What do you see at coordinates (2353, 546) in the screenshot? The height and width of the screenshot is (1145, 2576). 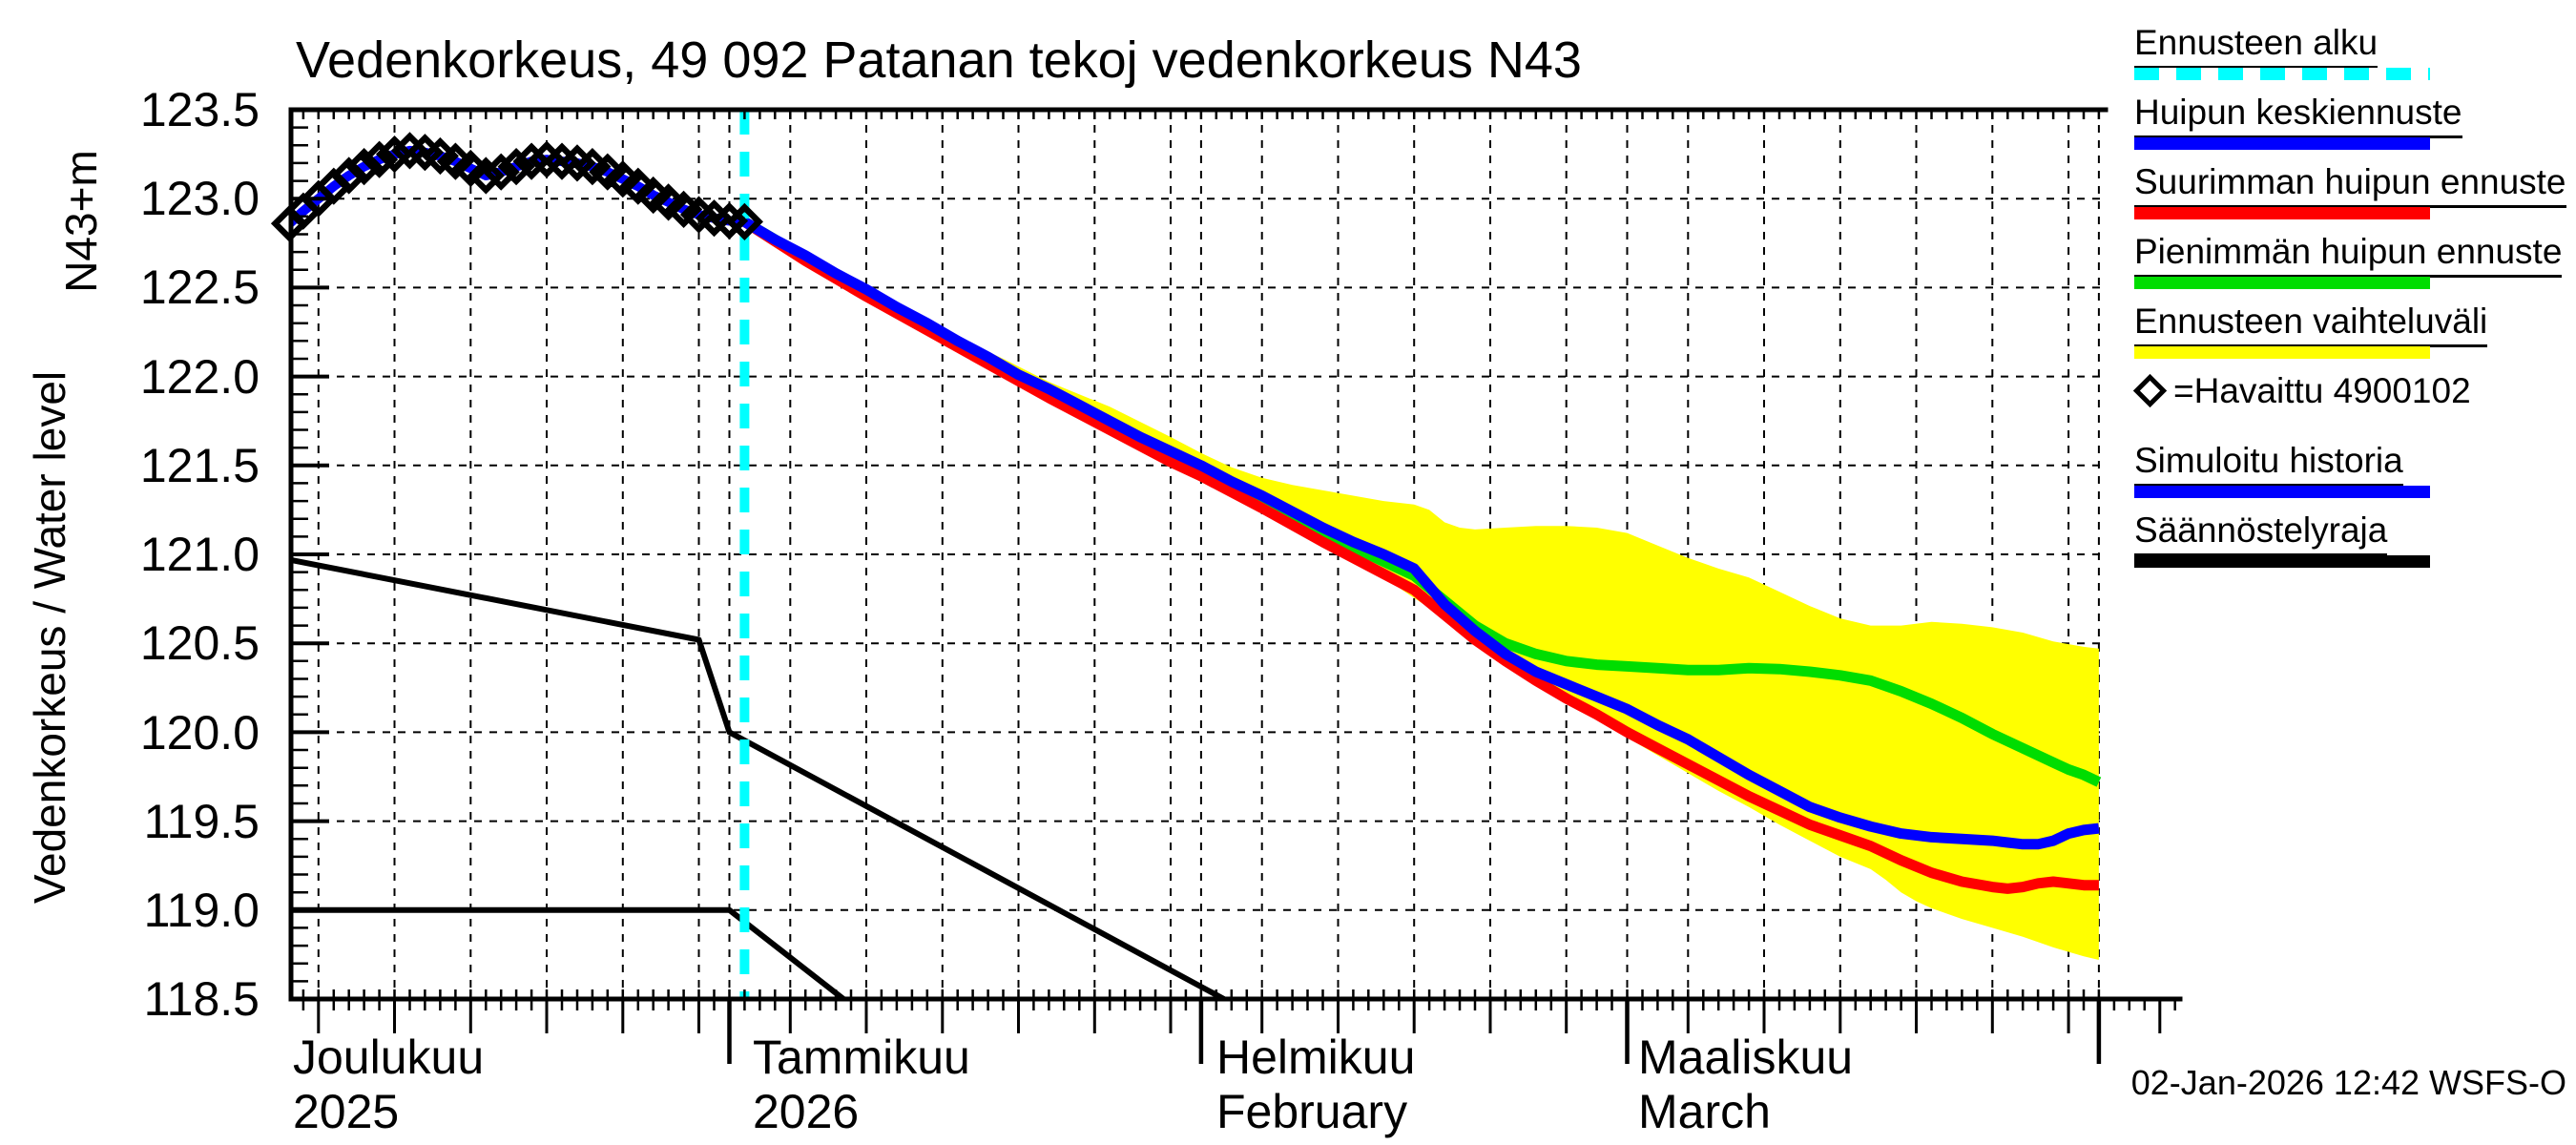 I see `legend-item-regulation-limit: Säännöstelyraja` at bounding box center [2353, 546].